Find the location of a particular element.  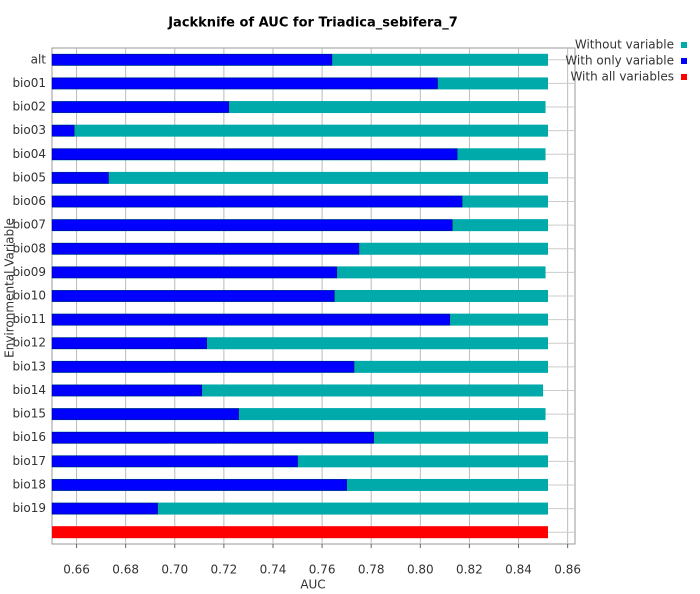

y-tick-label: bio15 is located at coordinates (29, 414).